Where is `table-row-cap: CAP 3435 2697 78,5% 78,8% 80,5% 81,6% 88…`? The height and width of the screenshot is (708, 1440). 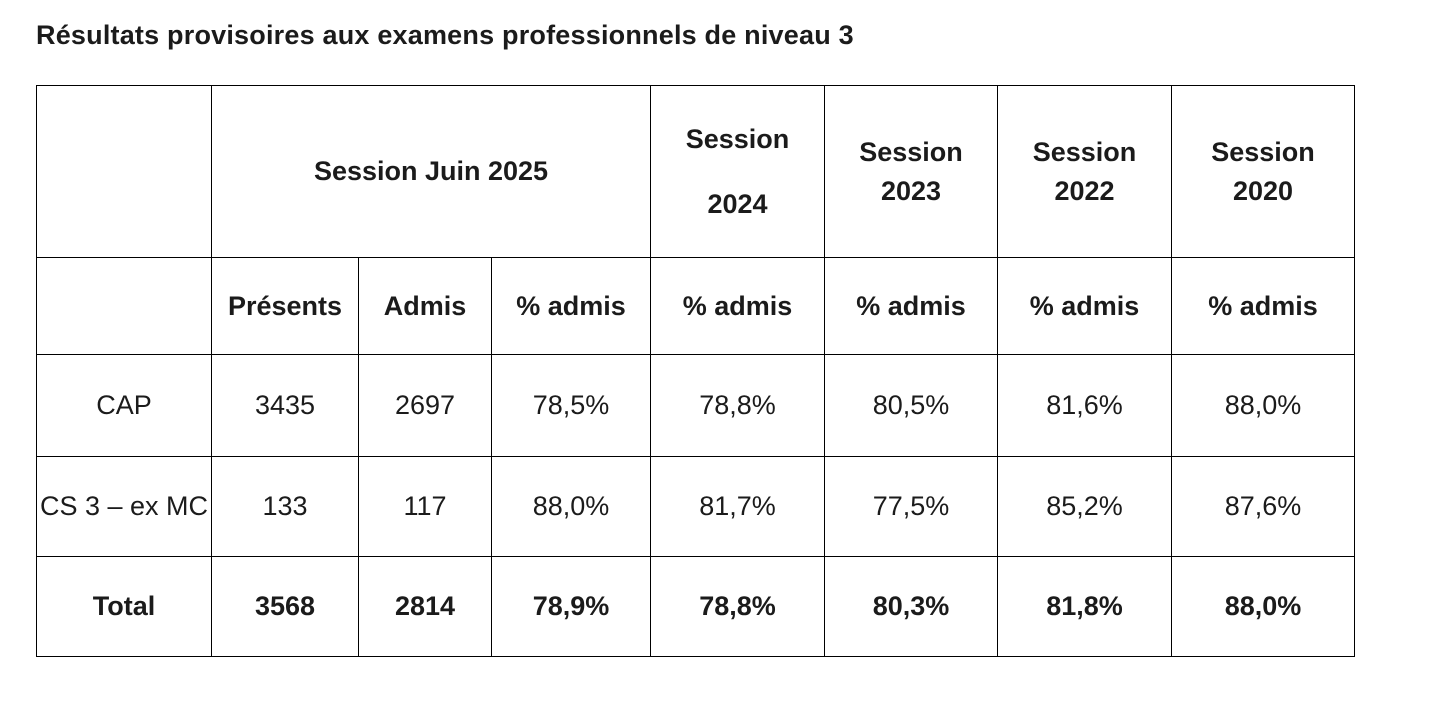 table-row-cap: CAP 3435 2697 78,5% 78,8% 80,5% 81,6% 88… is located at coordinates (695, 405).